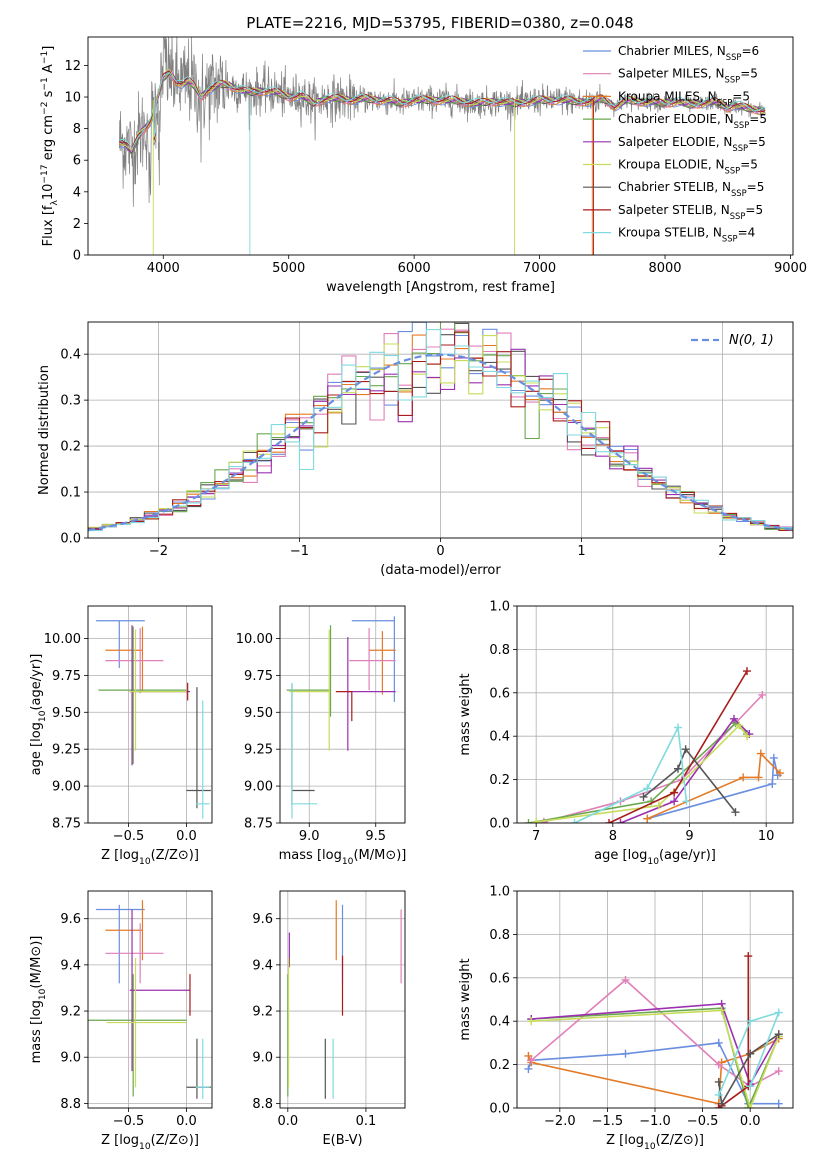 The height and width of the screenshot is (1170, 819). I want to click on age_vs_mass-xlabel: mass [log10(M/M⊙)], so click(343, 857).